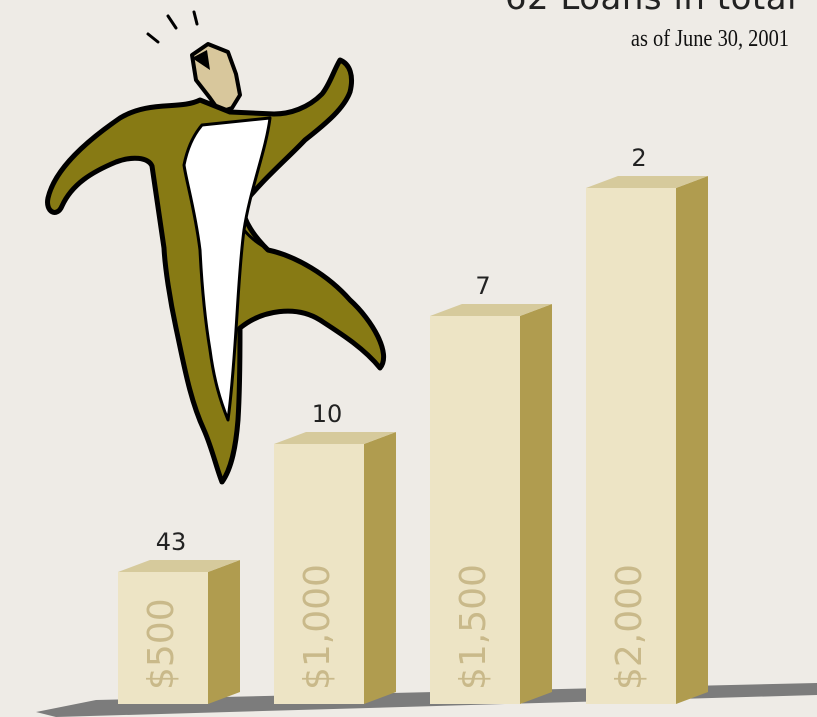  I want to click on bar-3: 7 $1,500, so click(491, 488).